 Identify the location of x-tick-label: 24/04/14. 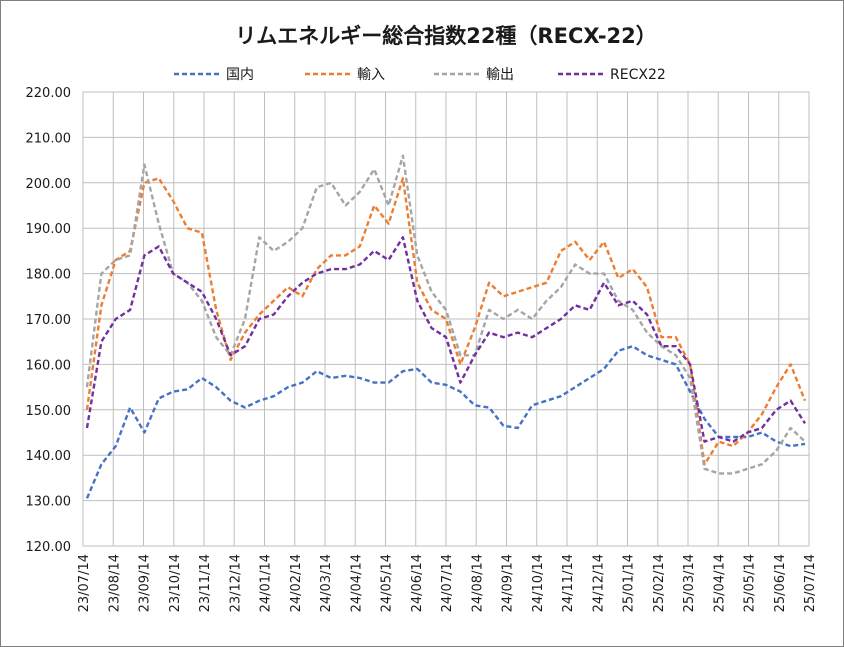
(356, 583).